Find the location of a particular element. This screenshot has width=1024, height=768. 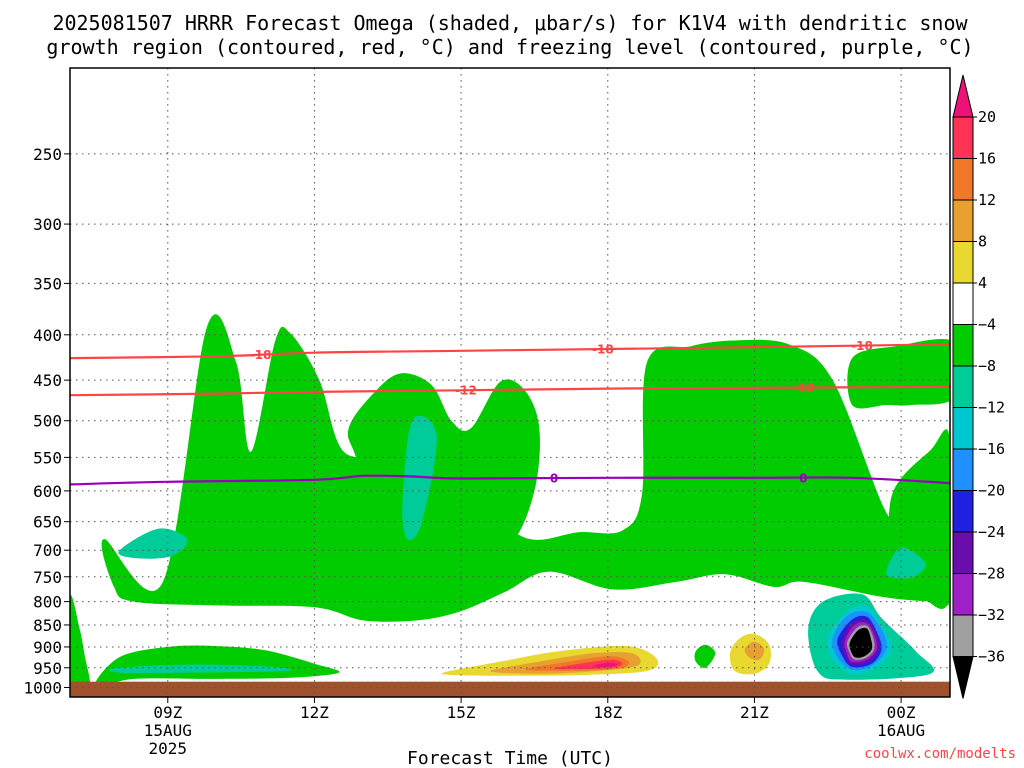

x-tick-label: 21Z is located at coordinates (754, 712).